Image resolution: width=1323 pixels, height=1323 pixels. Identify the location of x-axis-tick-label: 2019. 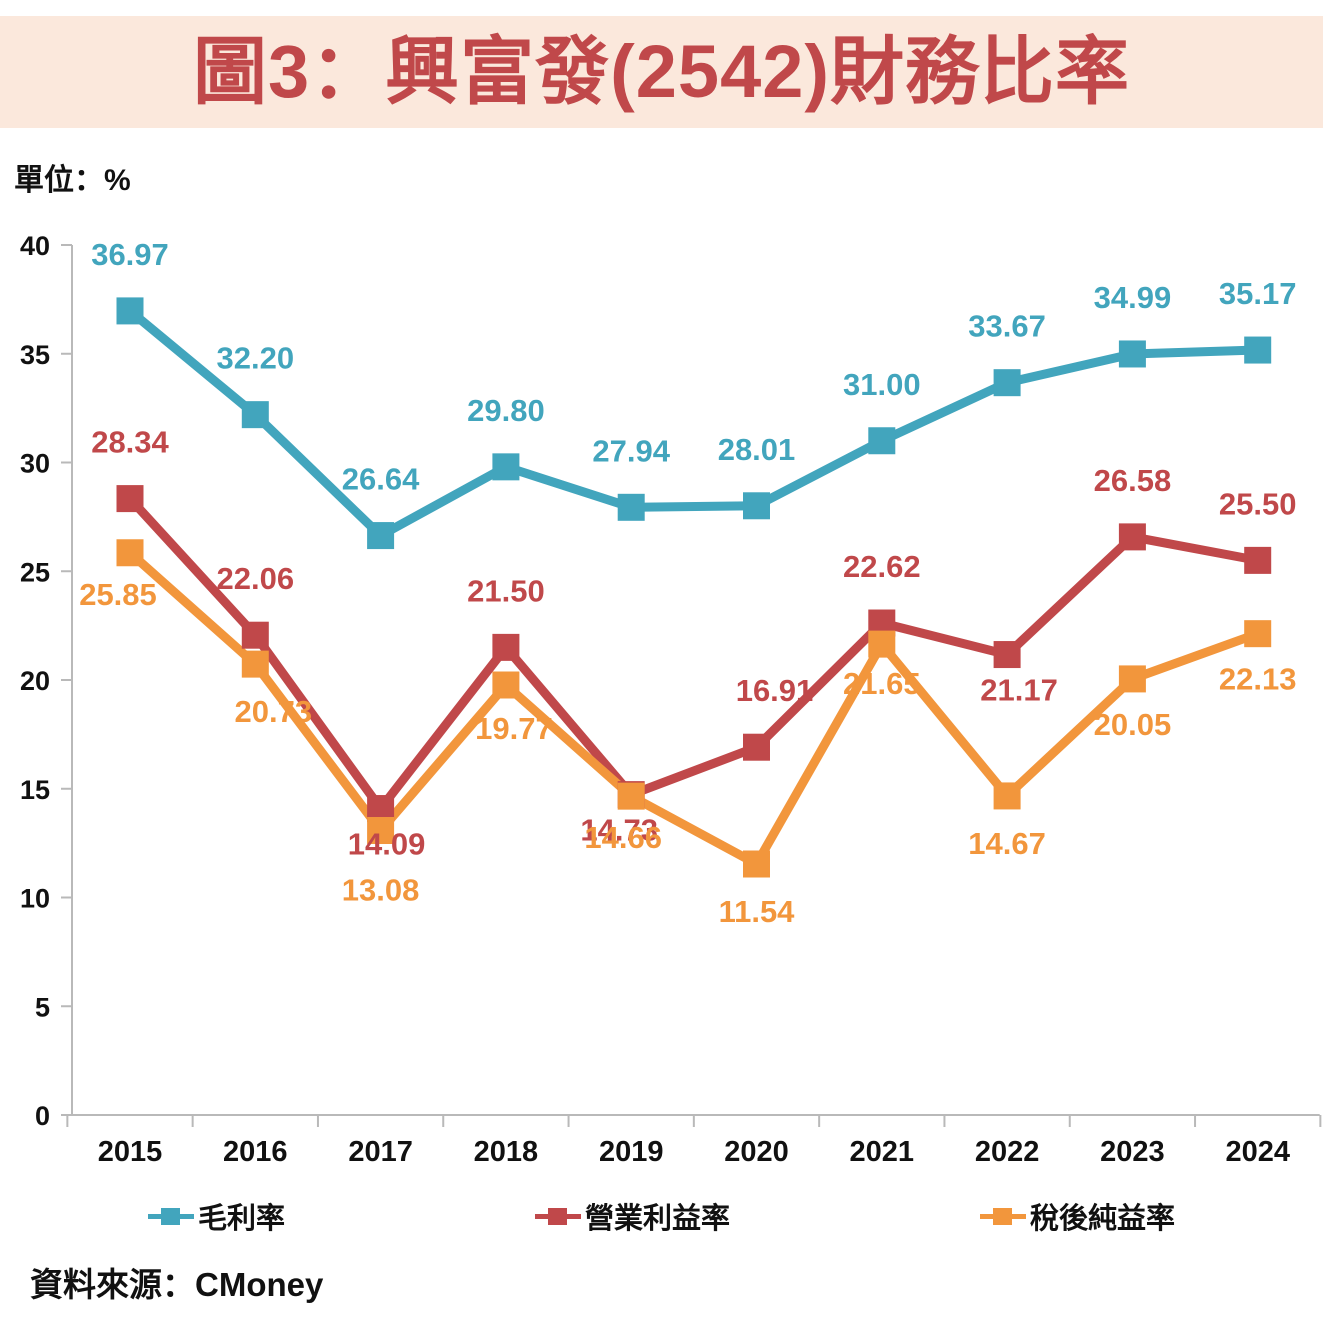
(631, 1152).